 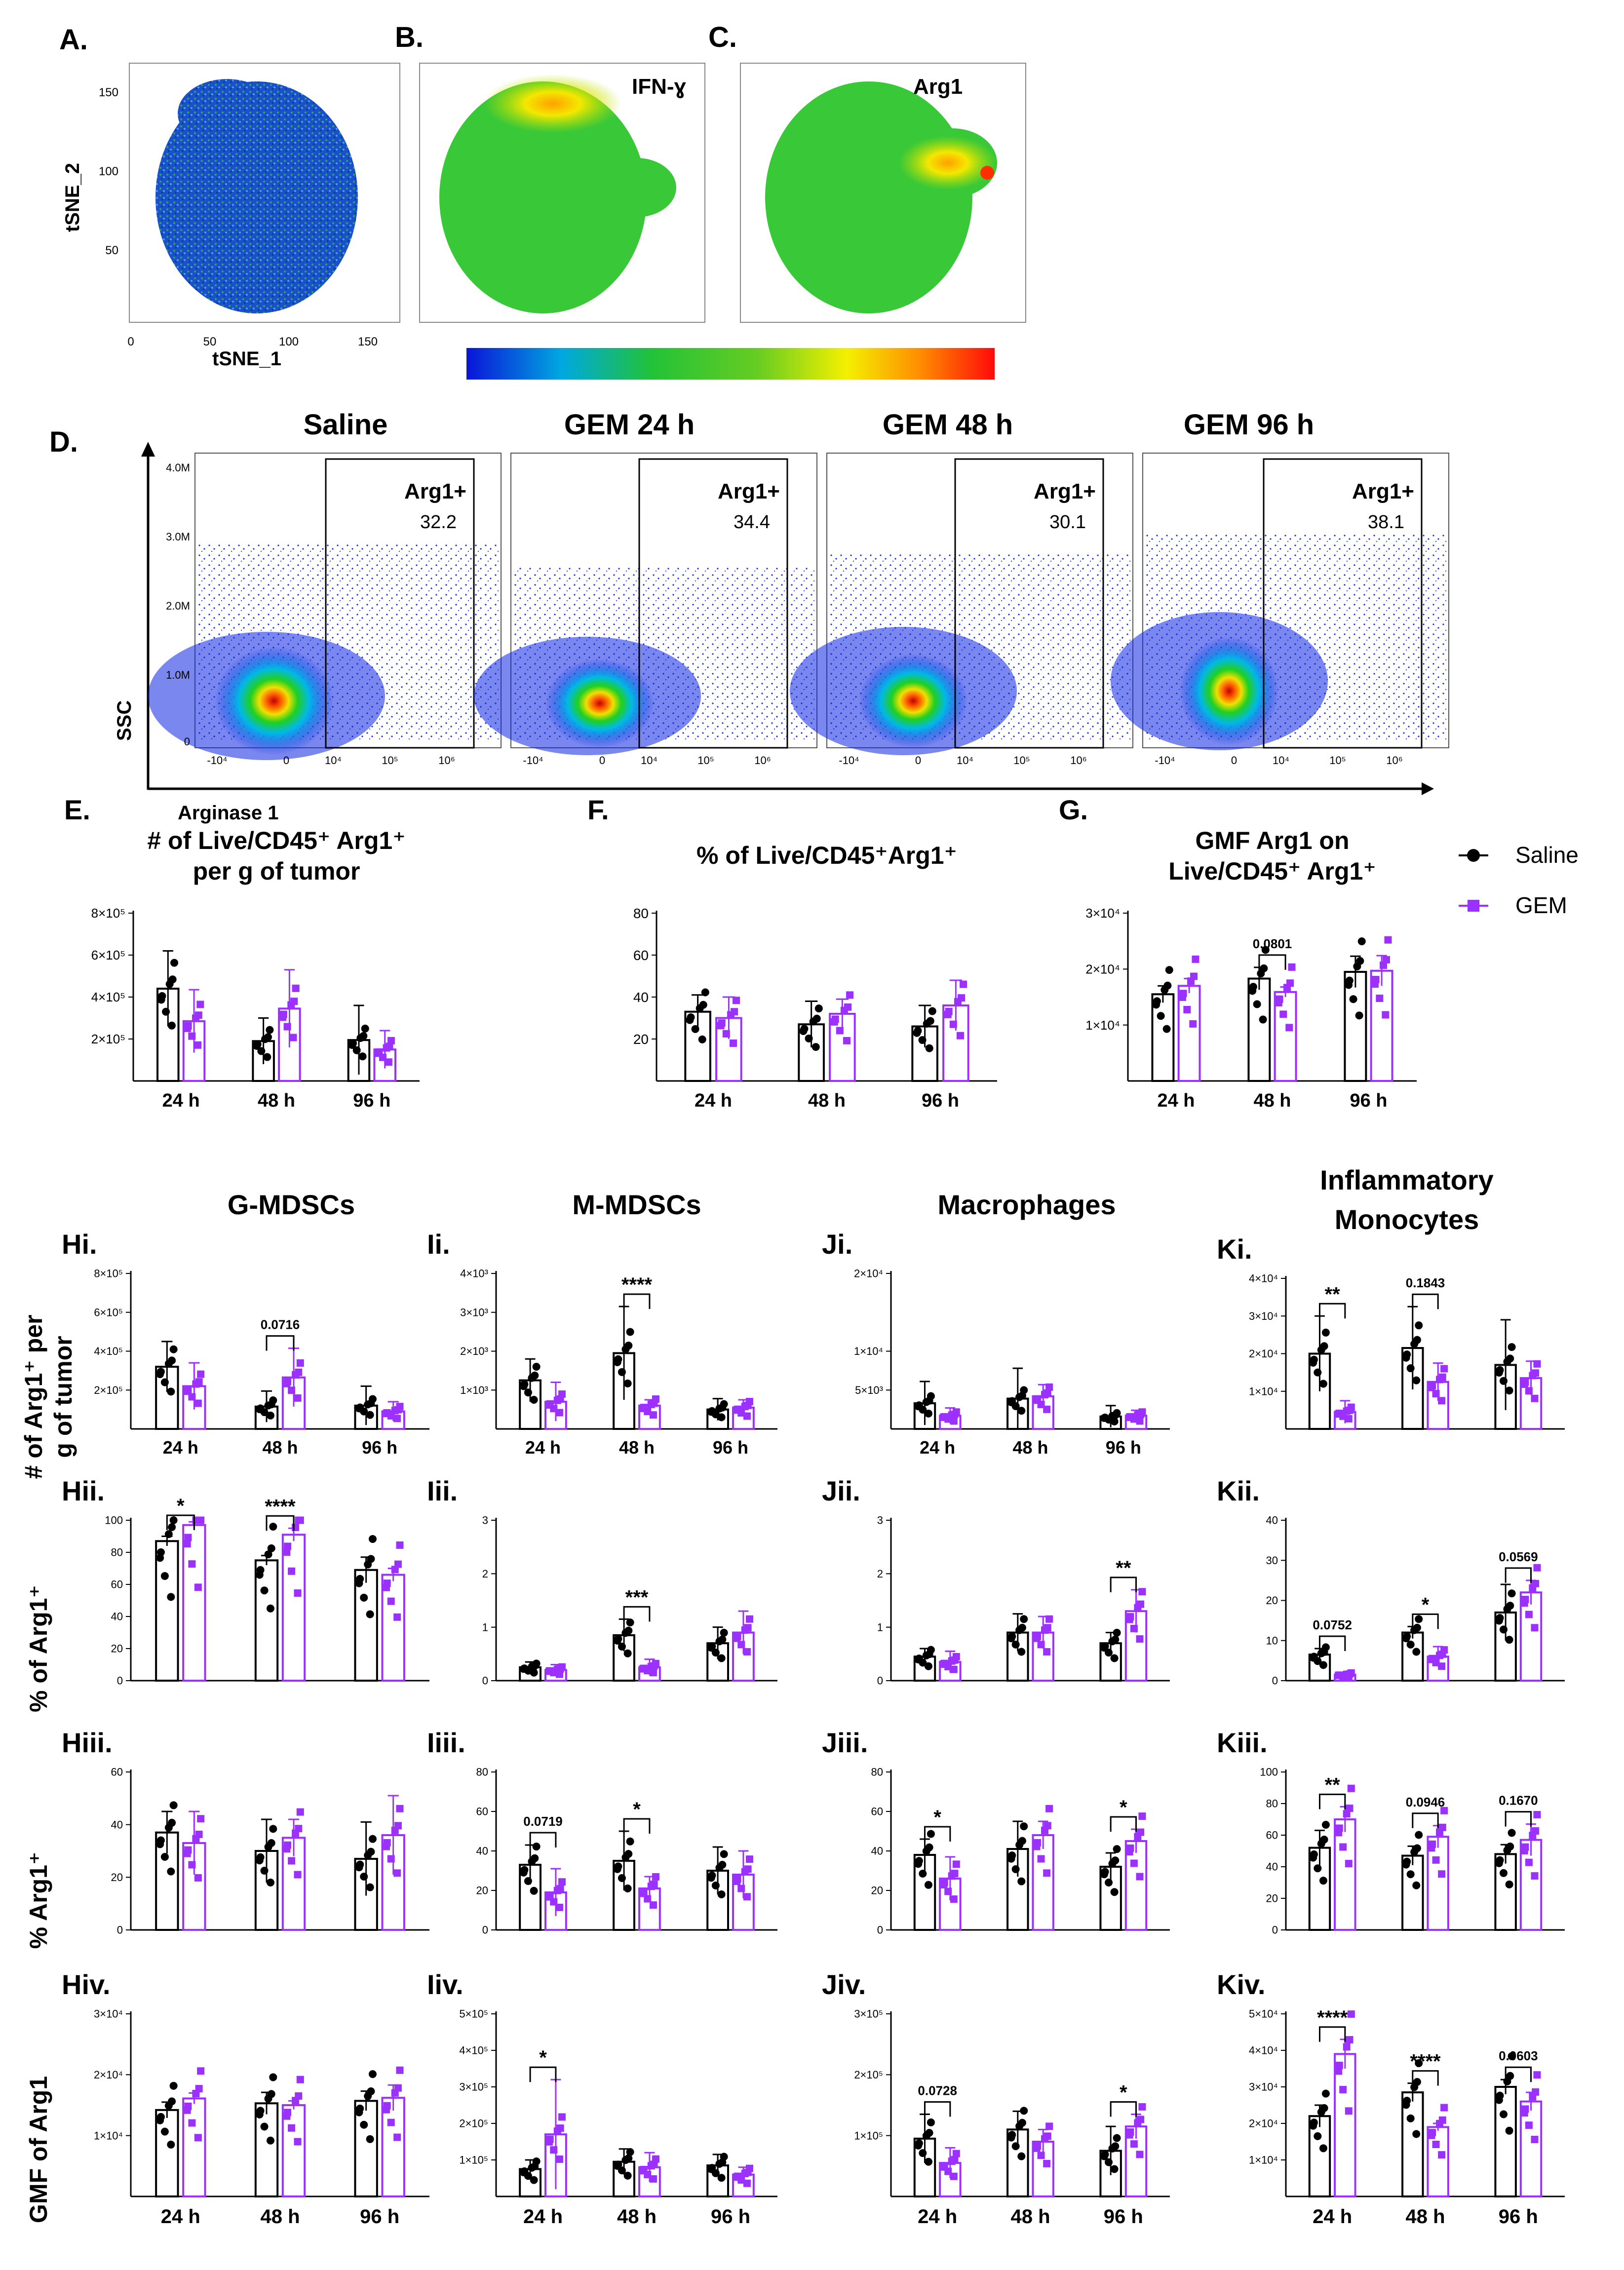 What do you see at coordinates (485, 1627) in the screenshot?
I see `y-tick-label: 1` at bounding box center [485, 1627].